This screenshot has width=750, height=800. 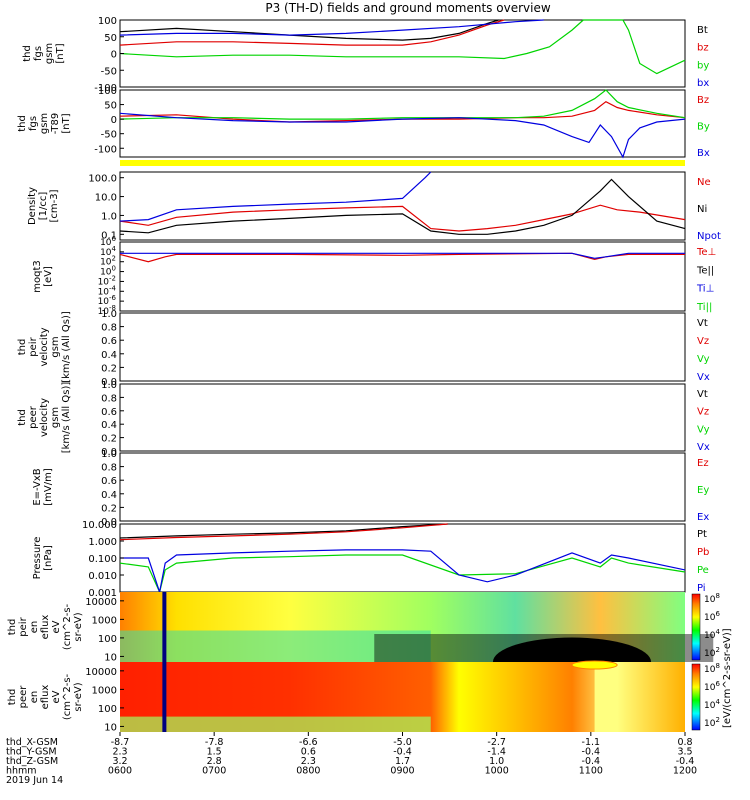 What do you see at coordinates (705, 289) in the screenshot?
I see `legend-Ti⊥: Ti⊥` at bounding box center [705, 289].